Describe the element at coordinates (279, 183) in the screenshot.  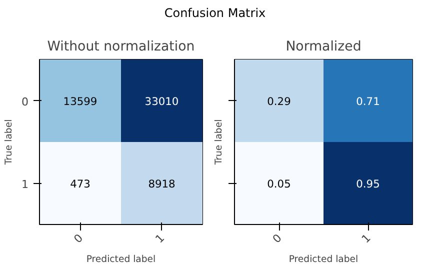
I see `data-label: 0.05` at that location.